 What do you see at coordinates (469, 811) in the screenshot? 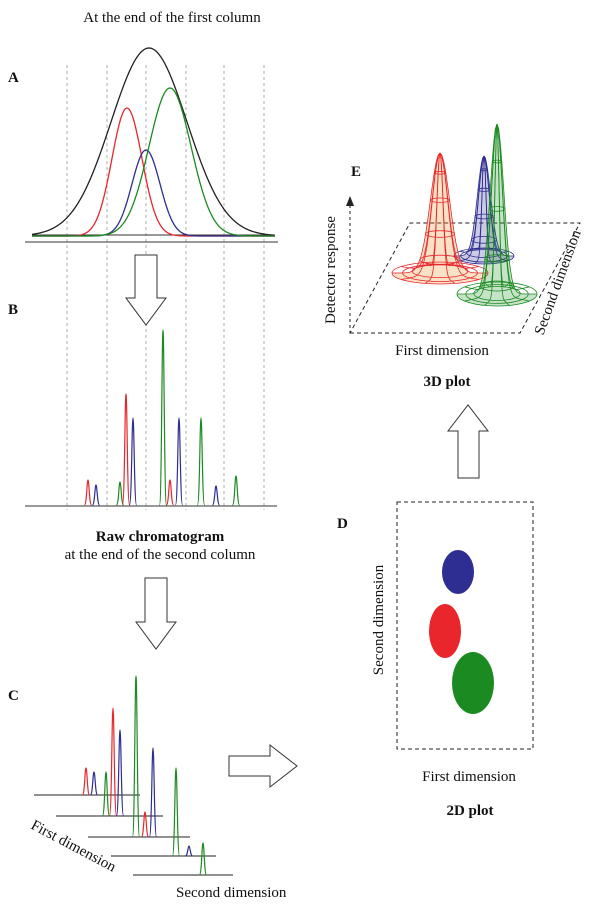
I see `panel-d-caption: 2D plot` at bounding box center [469, 811].